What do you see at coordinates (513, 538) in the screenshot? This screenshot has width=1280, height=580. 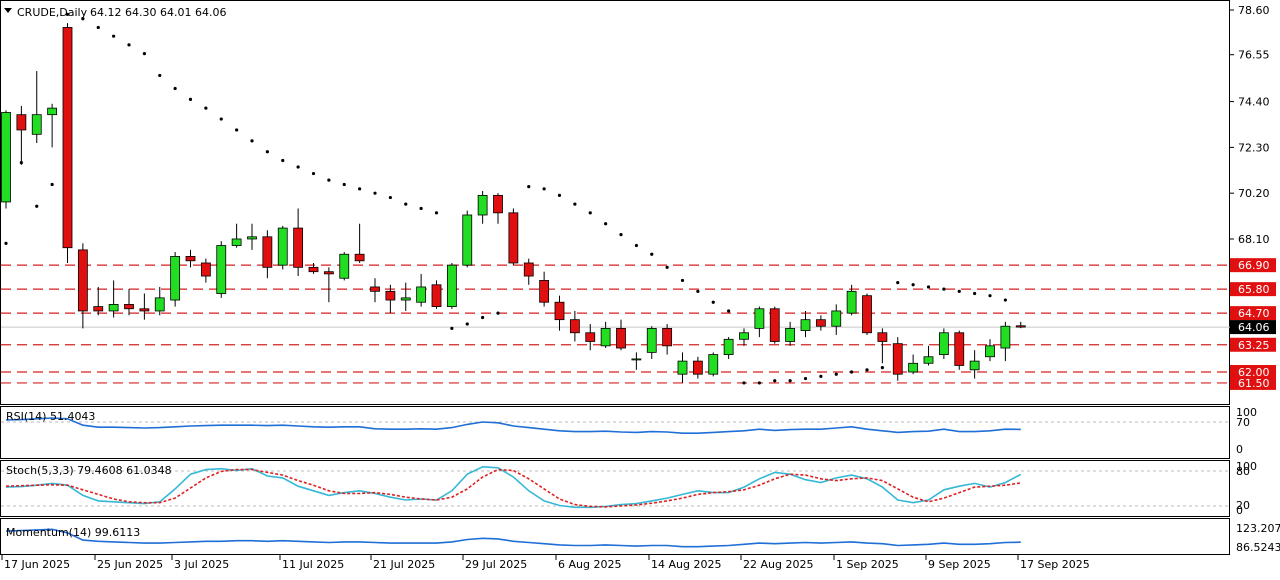 I see `momentum-line` at bounding box center [513, 538].